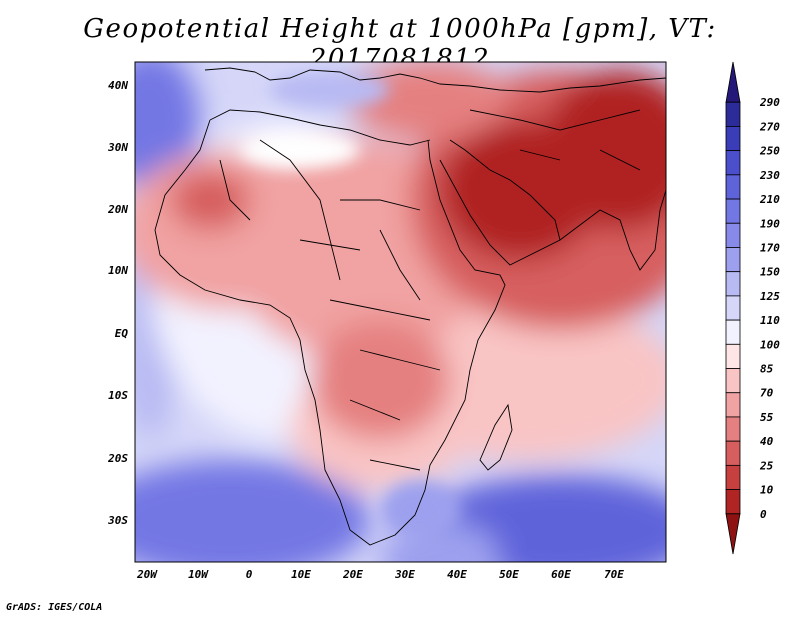  Describe the element at coordinates (769, 199) in the screenshot. I see `colorbar-label: 210` at that location.